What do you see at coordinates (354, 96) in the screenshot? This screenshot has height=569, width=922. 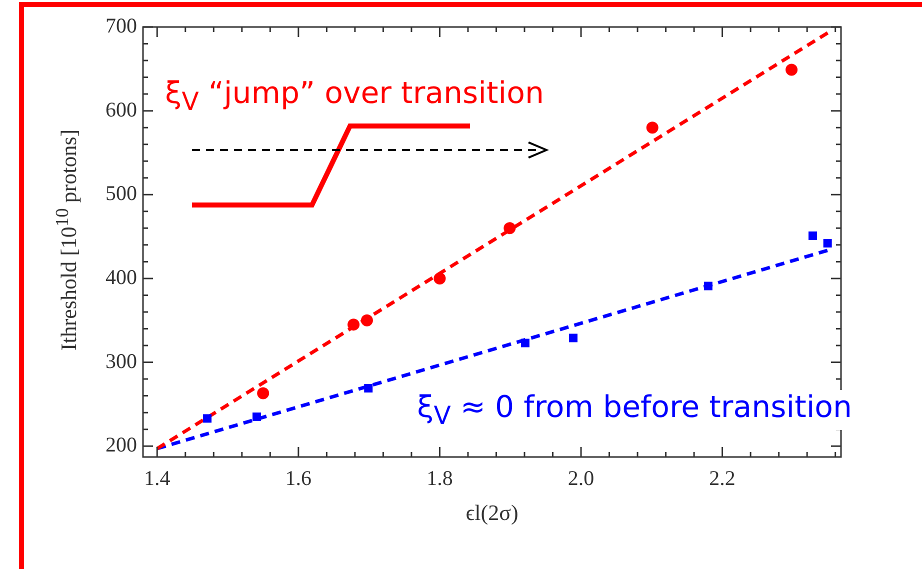 I see `annotation: ξ$_{V}$ “jump” over transition` at bounding box center [354, 96].